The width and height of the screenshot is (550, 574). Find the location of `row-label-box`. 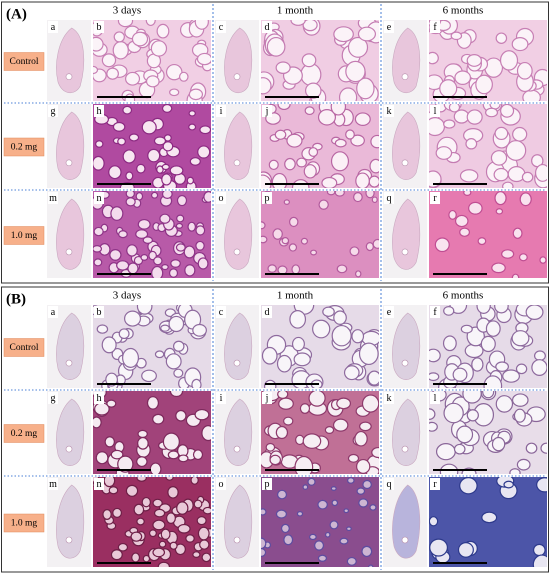

row-label-box is located at coordinates (24, 61).